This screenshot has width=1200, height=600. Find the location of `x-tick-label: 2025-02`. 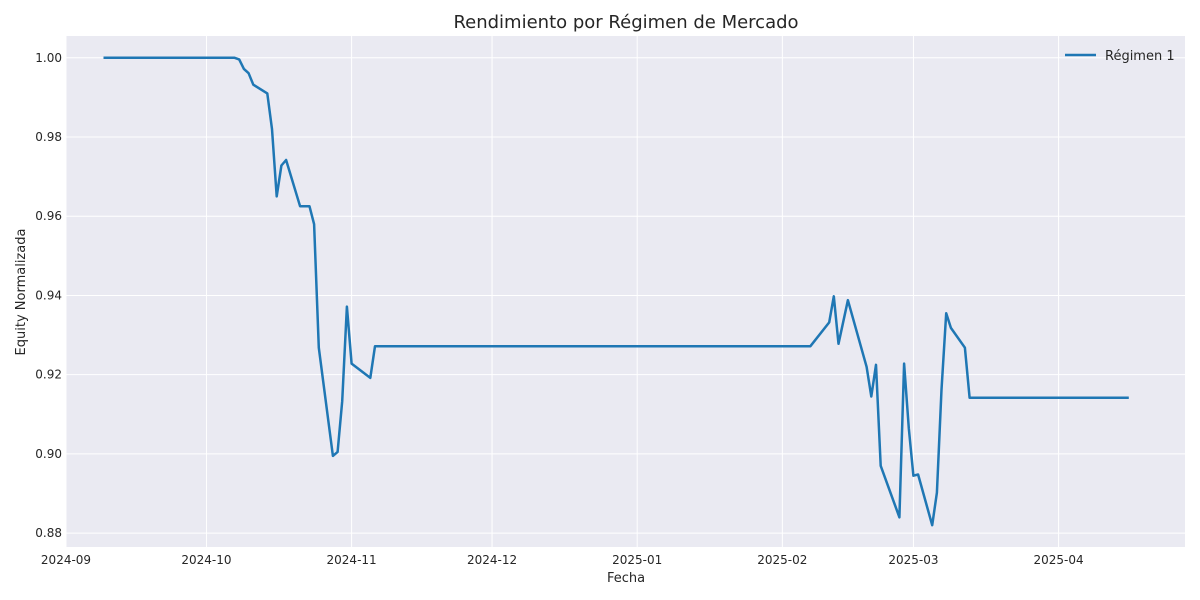

x-tick-label: 2025-02 is located at coordinates (782, 560).